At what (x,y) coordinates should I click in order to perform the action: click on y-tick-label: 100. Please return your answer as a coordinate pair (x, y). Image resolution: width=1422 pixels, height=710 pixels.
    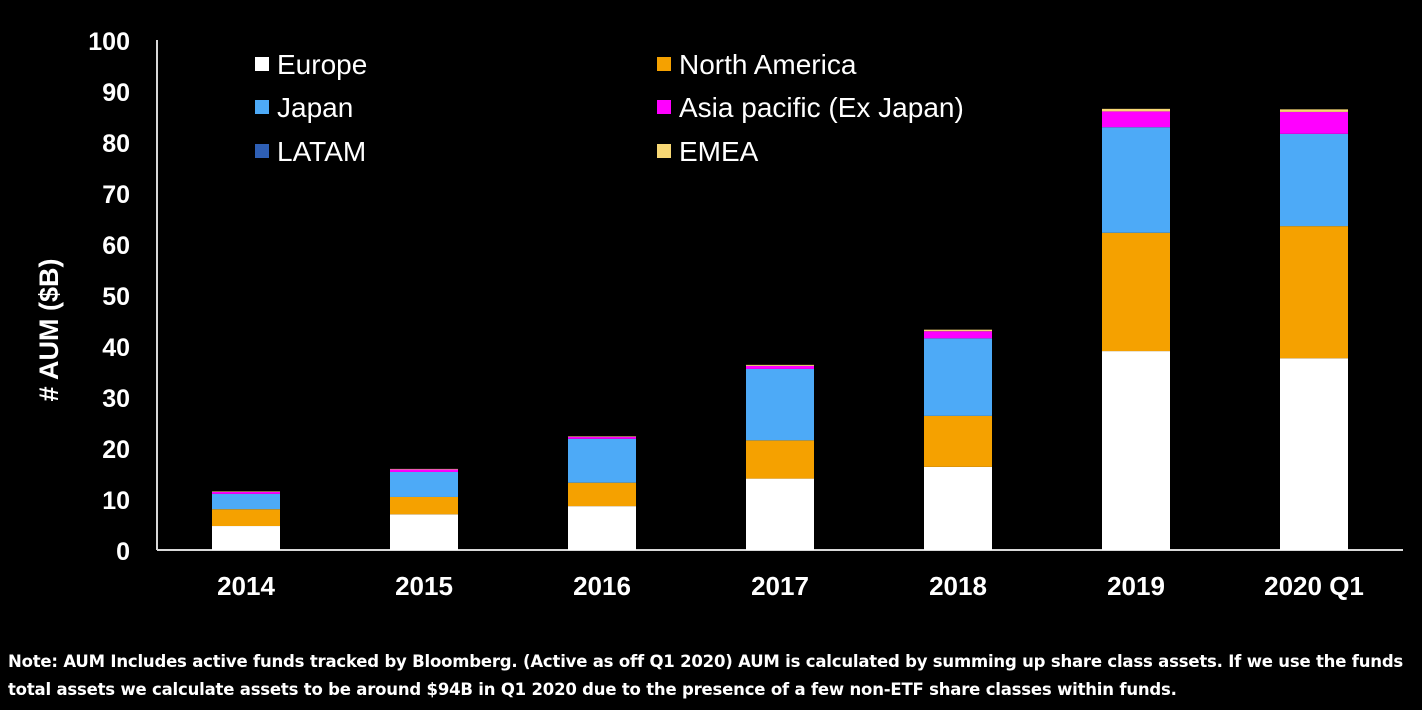
    Looking at the image, I should click on (109, 42).